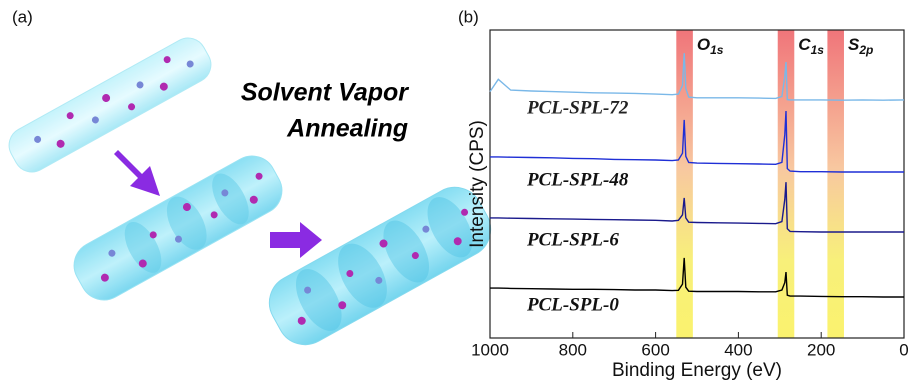  I want to click on tube-pristine, so click(110, 105).